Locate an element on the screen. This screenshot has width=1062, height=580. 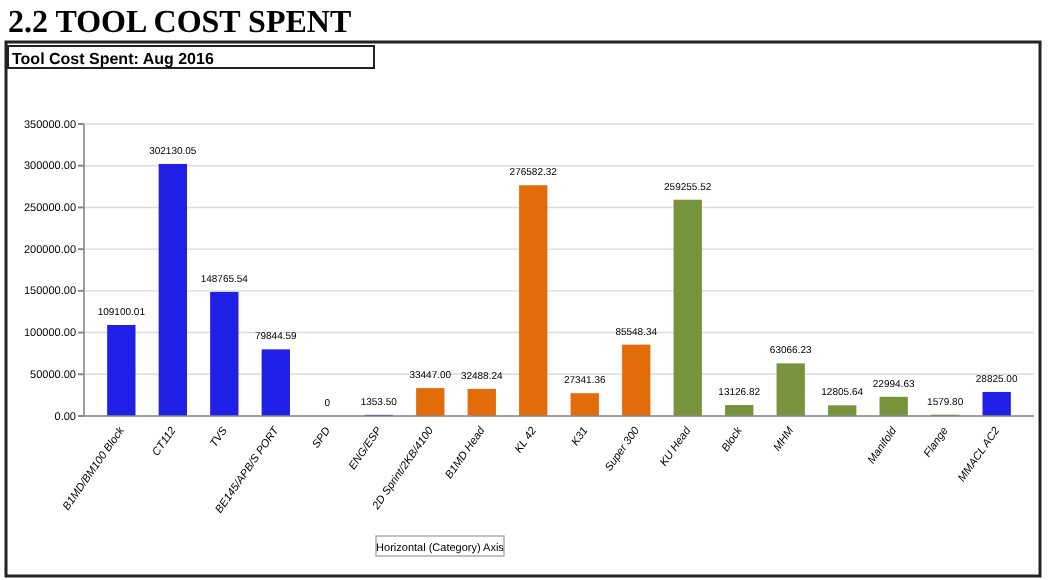
chart-title: 2.2 TOOL COST SPENT is located at coordinates (180, 23).